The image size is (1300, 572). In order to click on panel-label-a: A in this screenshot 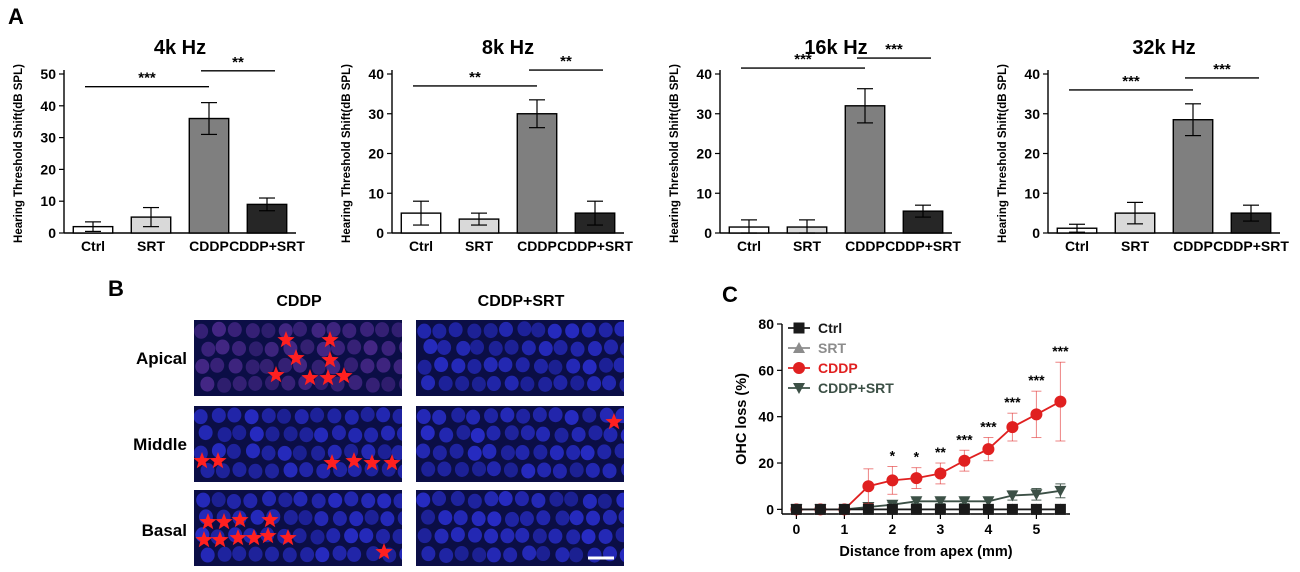, I will do `click(16, 16)`.